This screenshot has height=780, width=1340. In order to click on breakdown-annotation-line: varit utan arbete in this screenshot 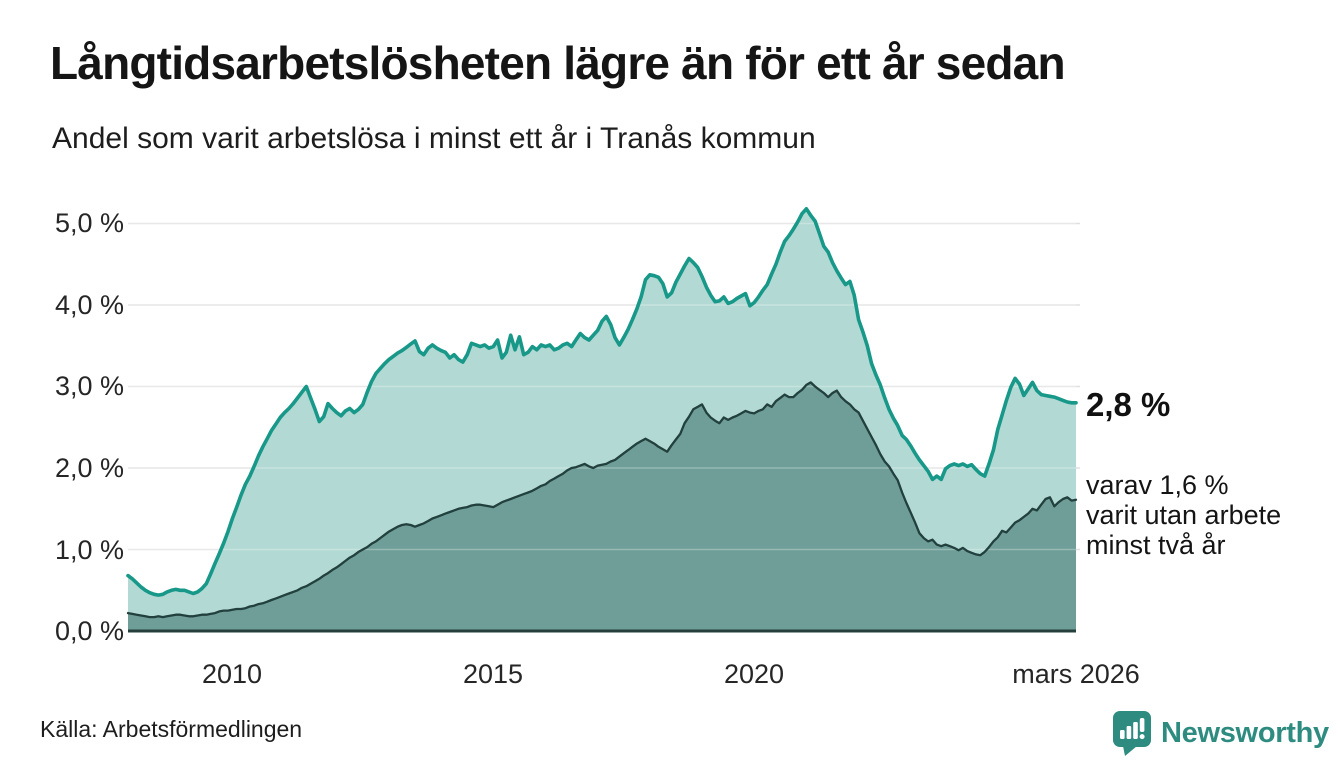, I will do `click(1184, 515)`.